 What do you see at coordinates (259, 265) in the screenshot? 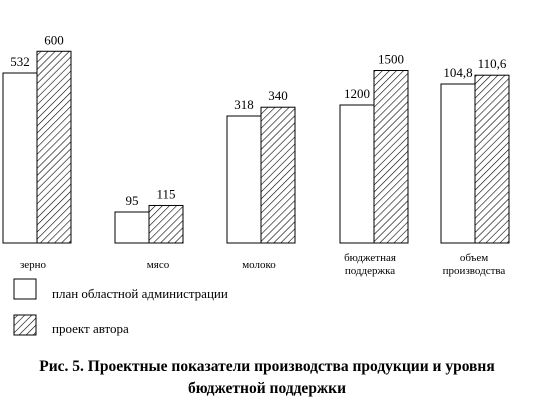
I see `category-label-2: молоко` at bounding box center [259, 265].